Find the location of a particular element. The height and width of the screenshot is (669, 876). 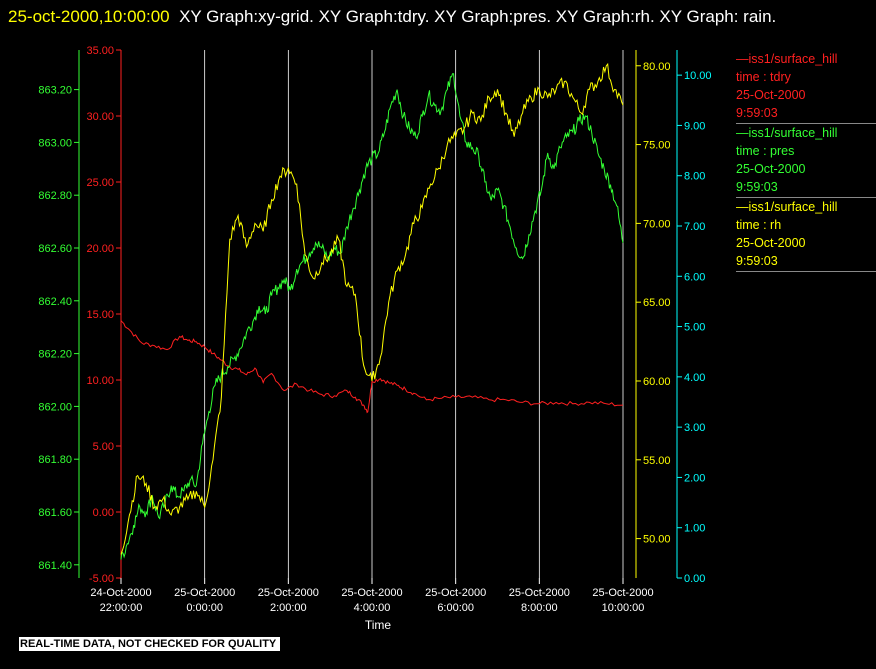

x-tick-time-2: 2:00:00 is located at coordinates (288, 608).